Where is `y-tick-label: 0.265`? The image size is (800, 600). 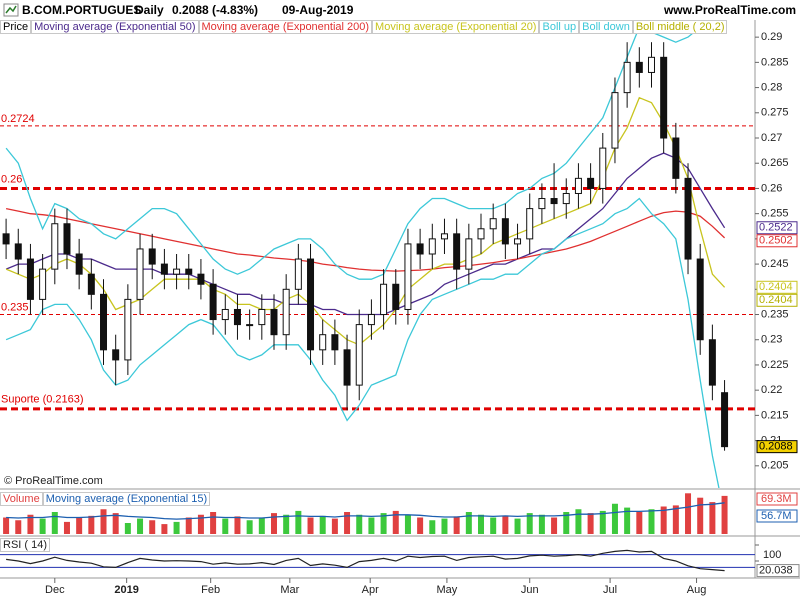 y-tick-label: 0.265 is located at coordinates (775, 163).